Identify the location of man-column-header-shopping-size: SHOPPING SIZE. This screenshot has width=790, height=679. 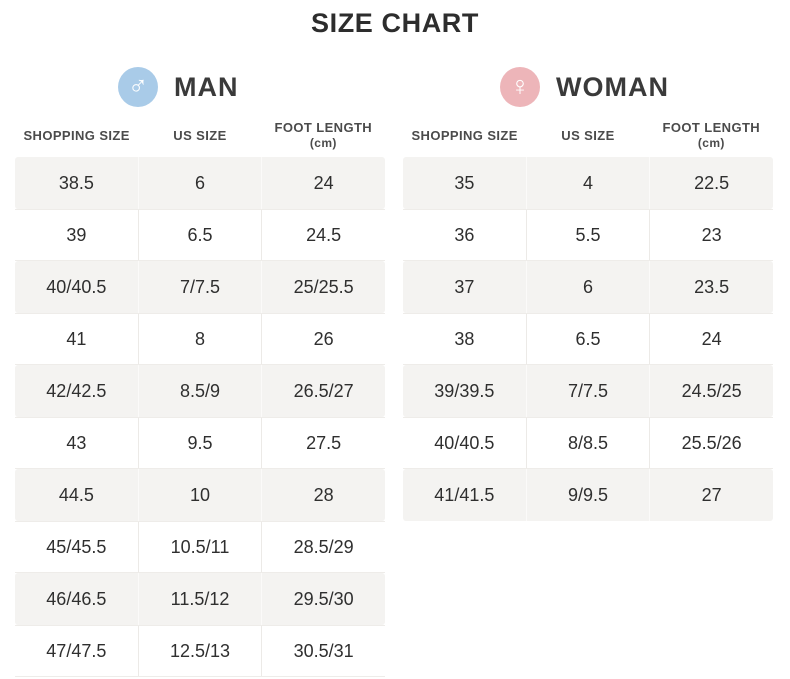
(76, 135).